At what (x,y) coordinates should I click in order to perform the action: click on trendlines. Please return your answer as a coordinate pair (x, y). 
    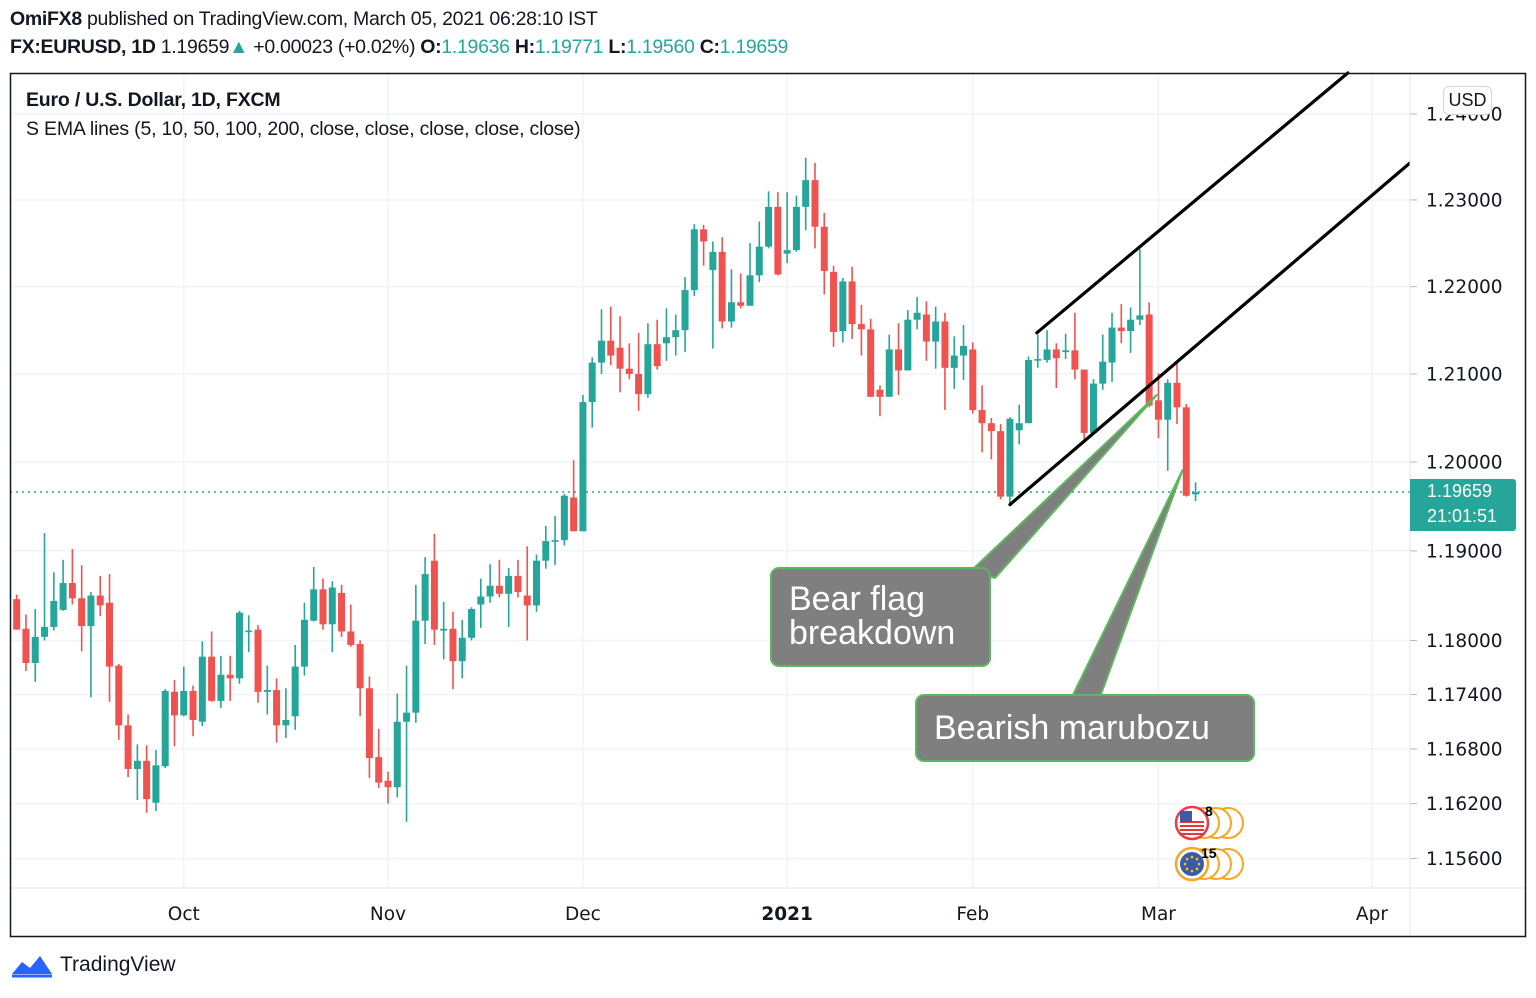
    Looking at the image, I should click on (1210, 289).